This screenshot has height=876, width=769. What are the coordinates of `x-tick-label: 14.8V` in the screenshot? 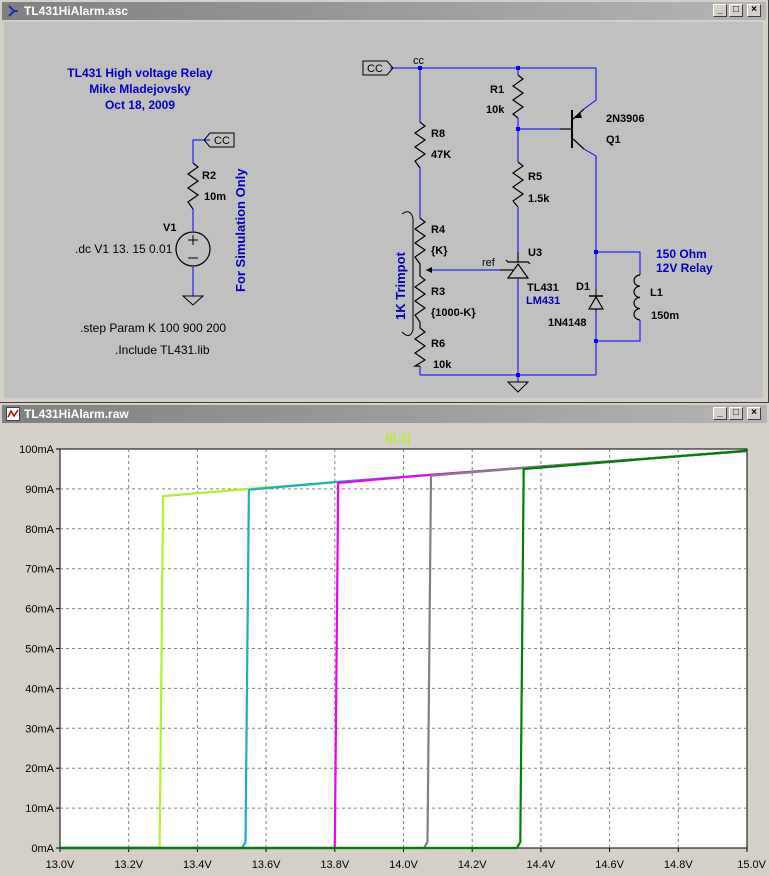 It's located at (678, 865).